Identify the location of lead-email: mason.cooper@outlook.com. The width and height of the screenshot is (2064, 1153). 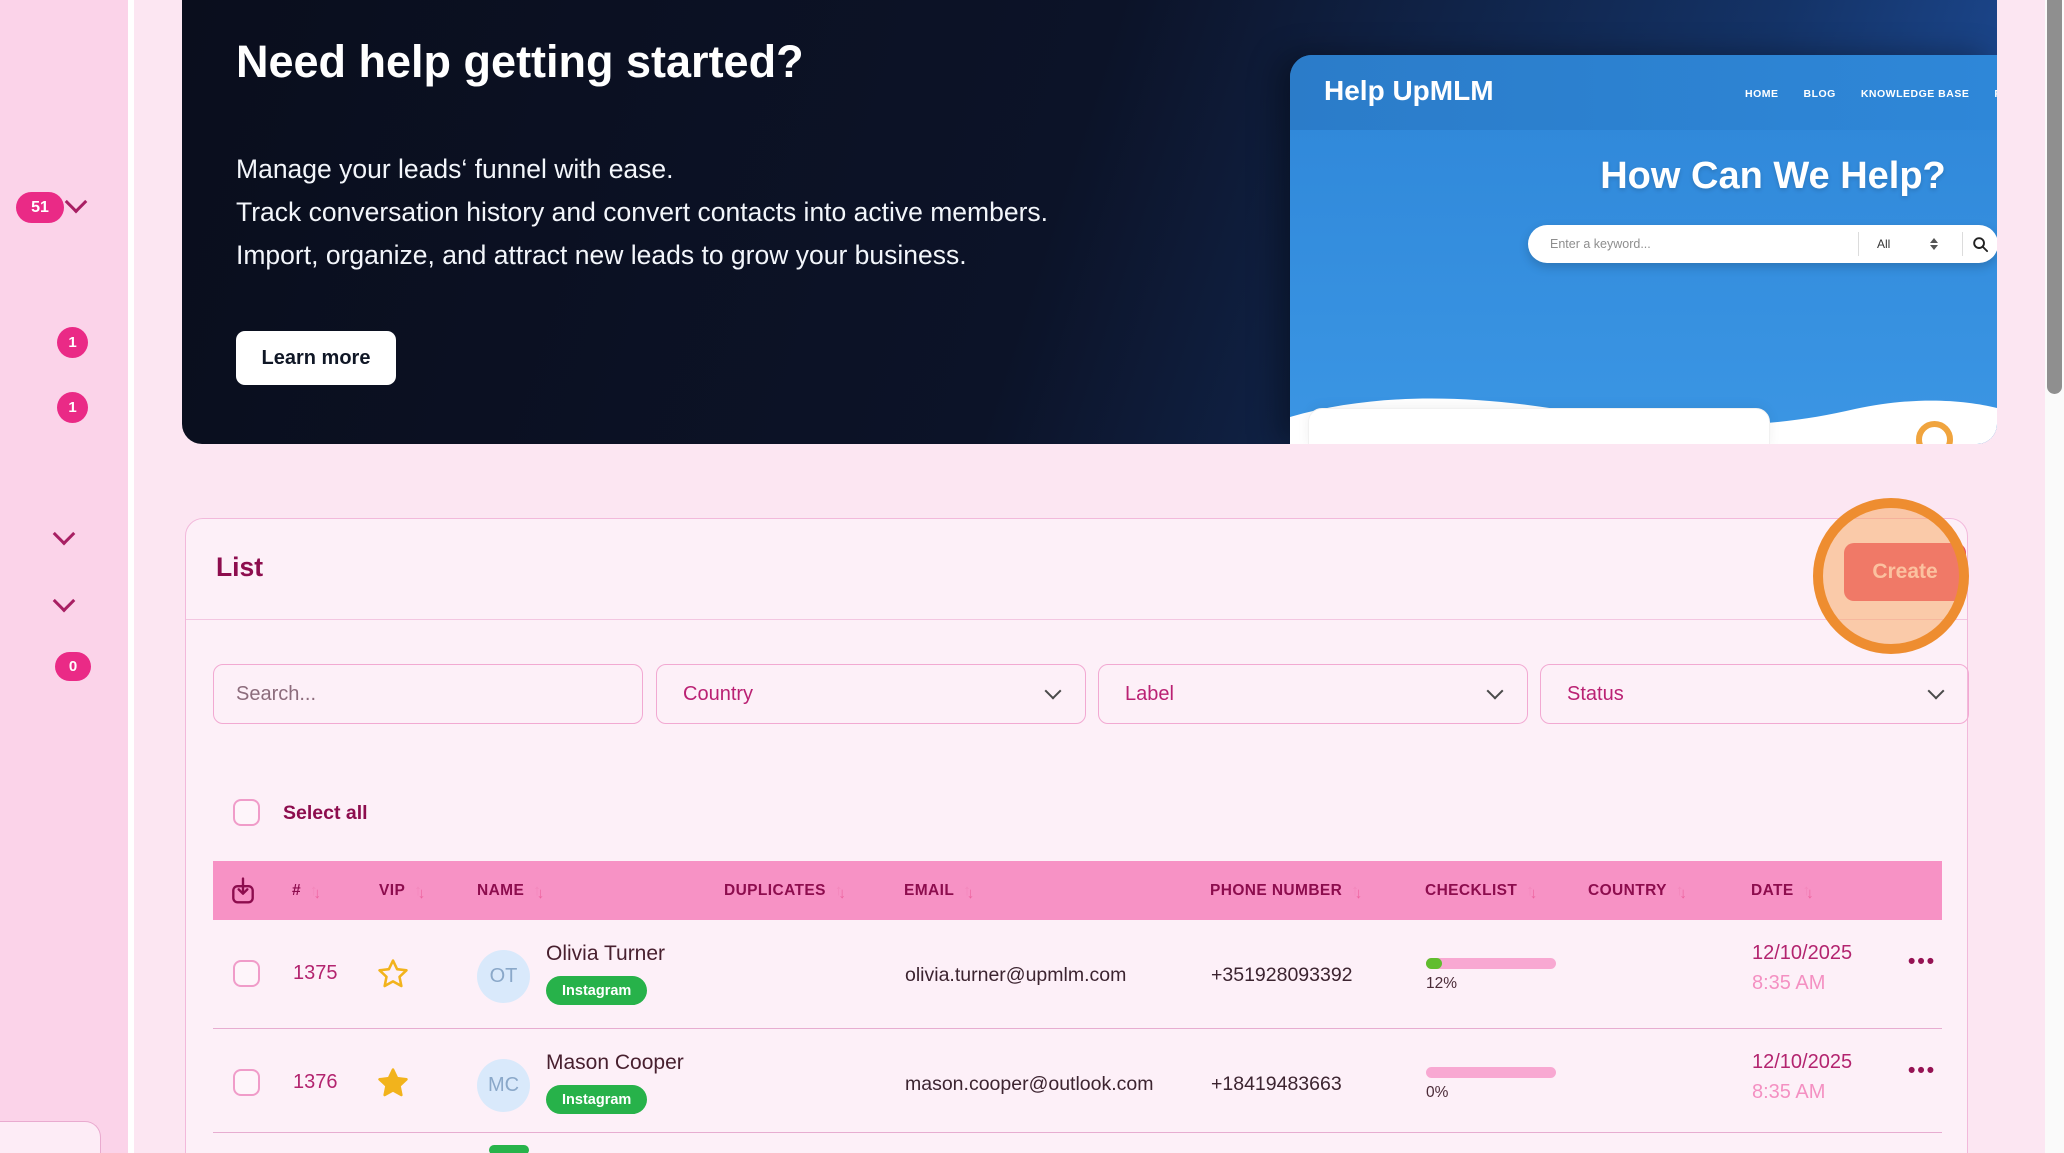
(1029, 1084).